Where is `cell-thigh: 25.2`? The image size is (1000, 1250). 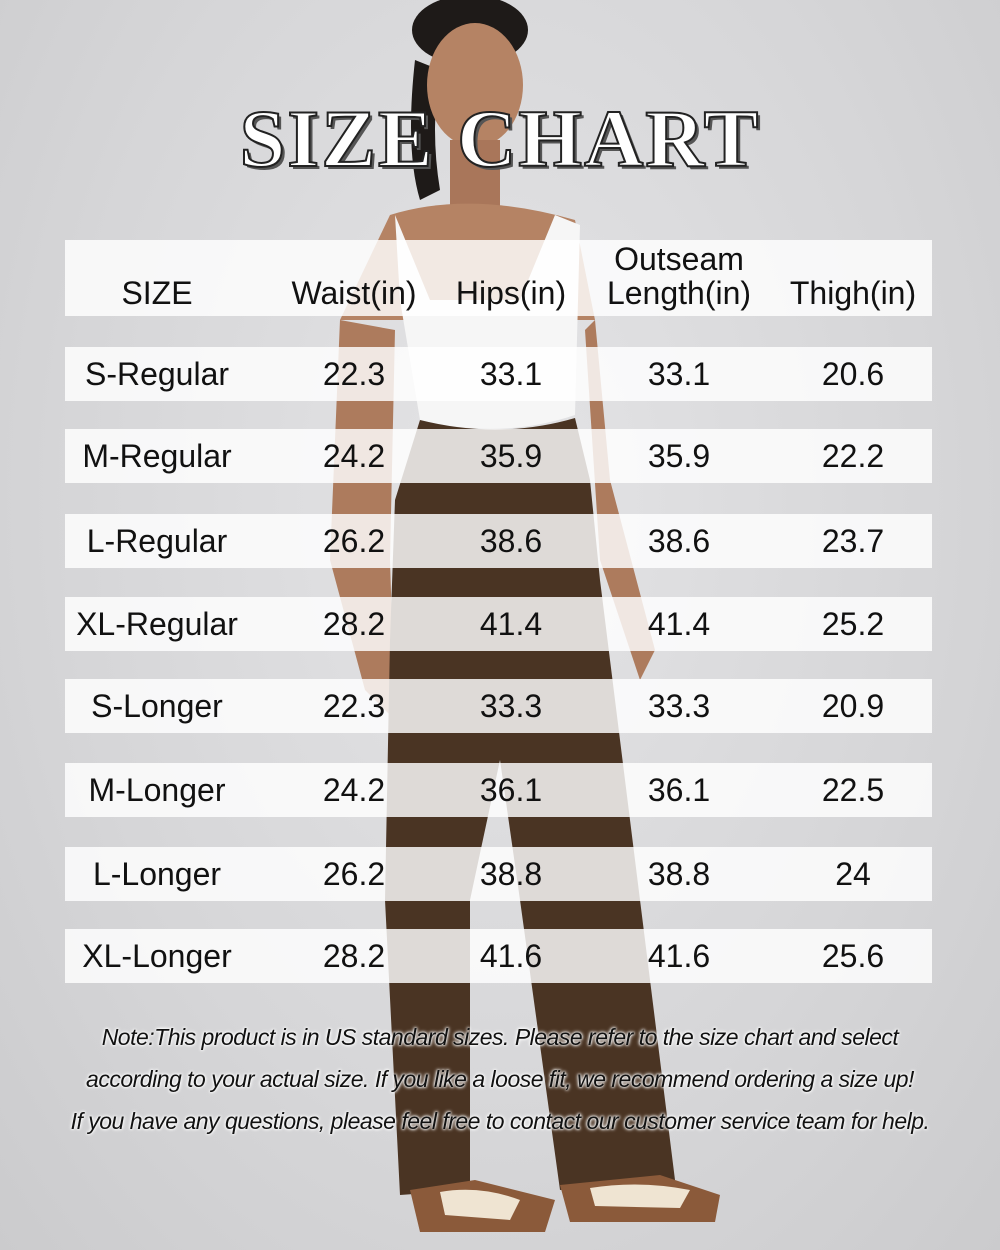 cell-thigh: 25.2 is located at coordinates (853, 624).